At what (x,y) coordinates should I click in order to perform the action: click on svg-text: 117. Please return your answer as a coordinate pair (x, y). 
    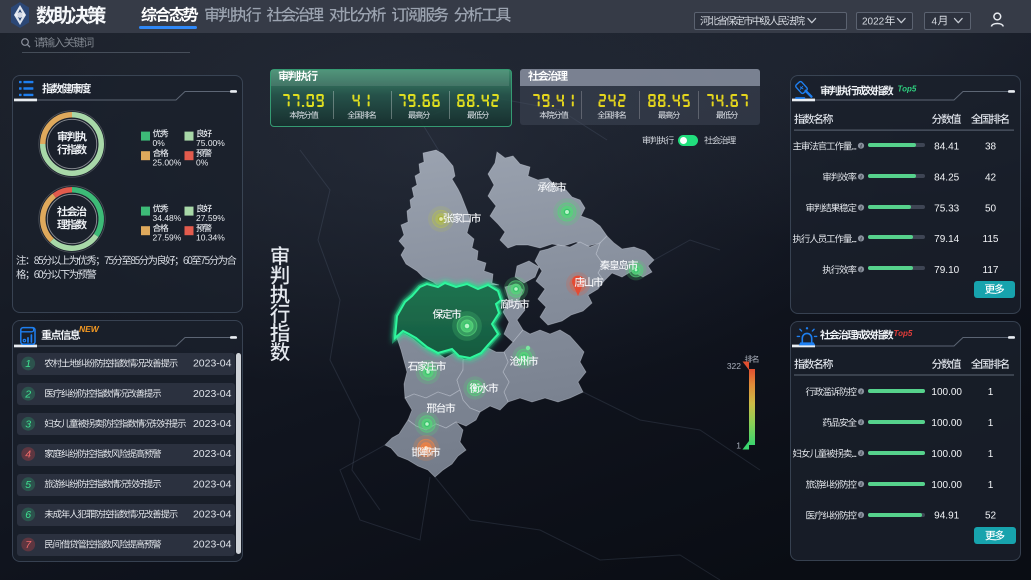
    Looking at the image, I should click on (991, 270).